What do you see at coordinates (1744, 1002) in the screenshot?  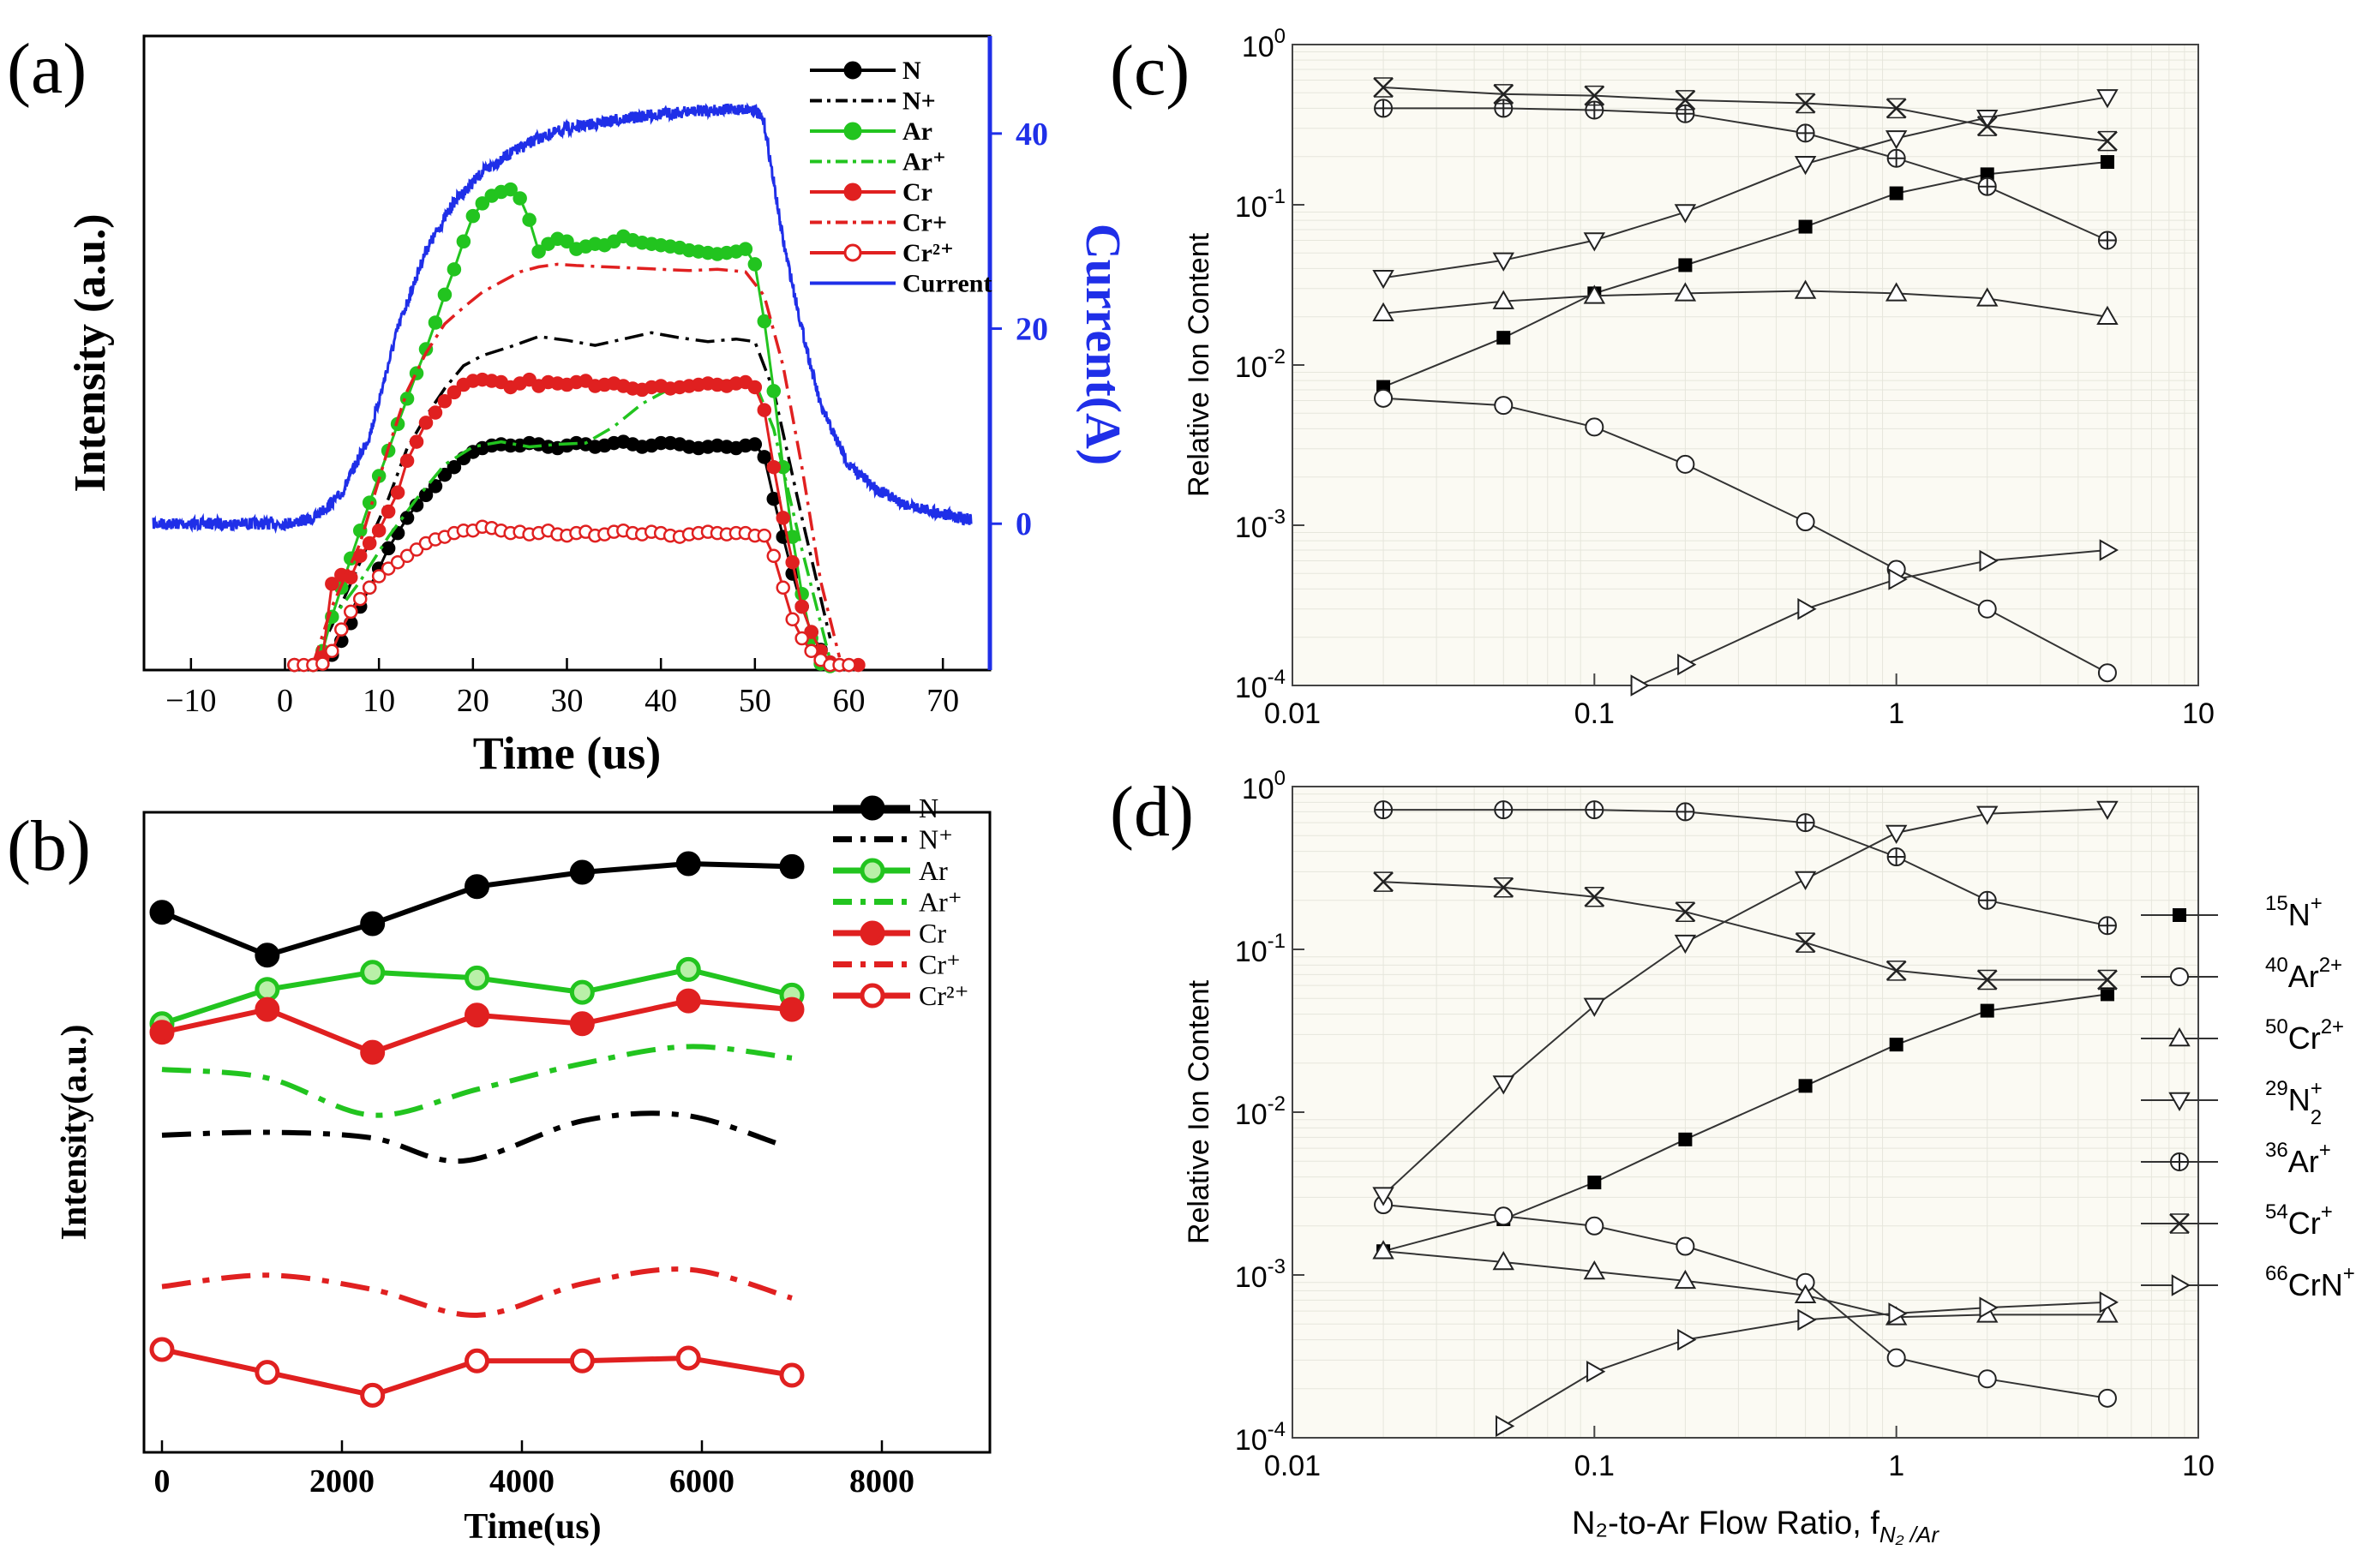 I see `series-line-d-29N2plus` at bounding box center [1744, 1002].